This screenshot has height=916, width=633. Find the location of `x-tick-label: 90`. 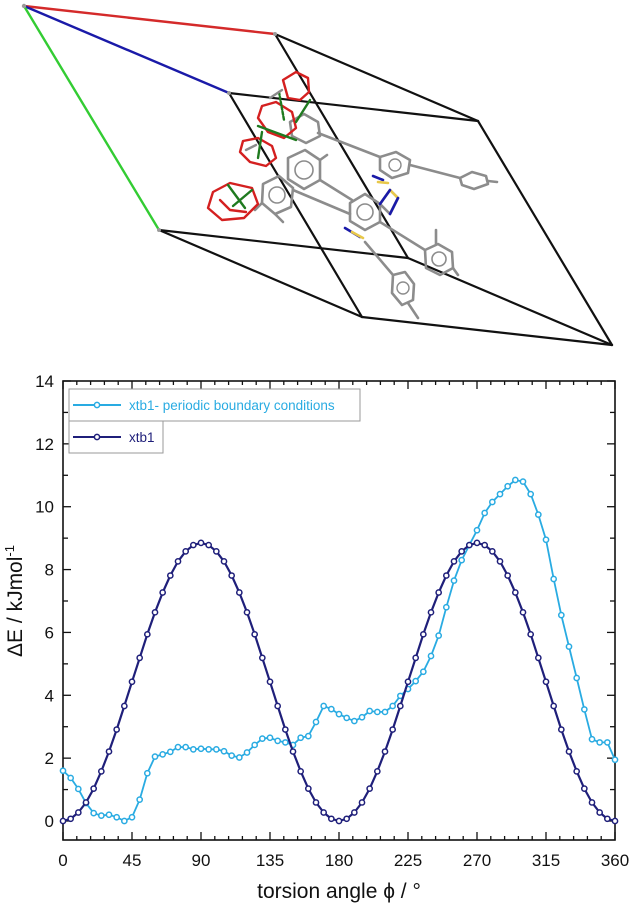

x-tick-label: 90 is located at coordinates (201, 860).